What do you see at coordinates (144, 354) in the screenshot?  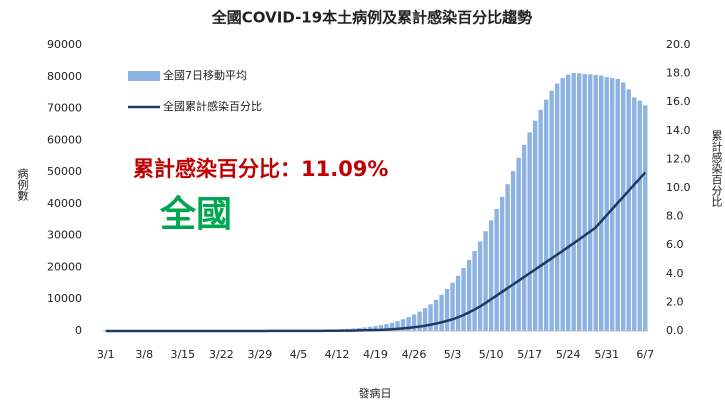 I see `x-tick-label: 3/8` at bounding box center [144, 354].